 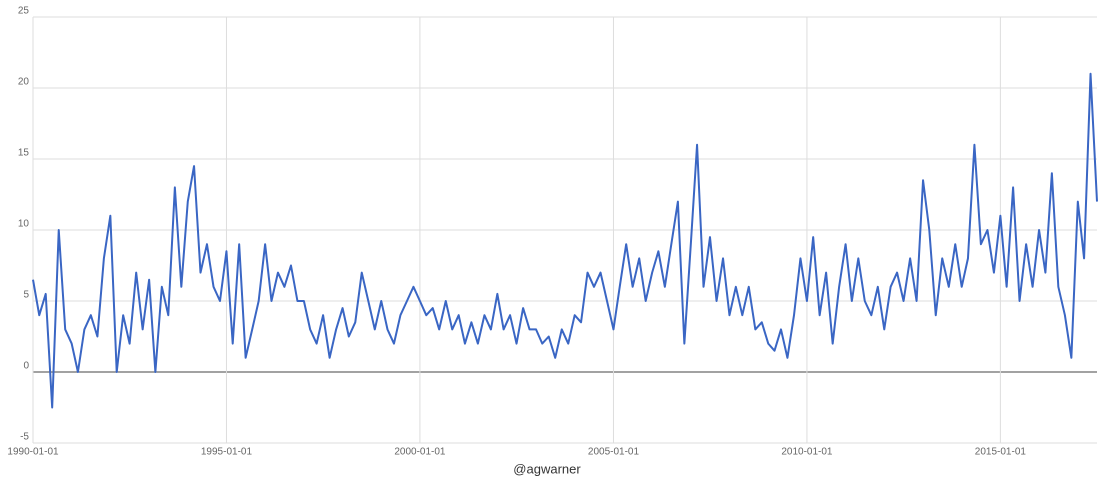 What do you see at coordinates (807, 452) in the screenshot?
I see `x-tick-label: 2010-01-01` at bounding box center [807, 452].